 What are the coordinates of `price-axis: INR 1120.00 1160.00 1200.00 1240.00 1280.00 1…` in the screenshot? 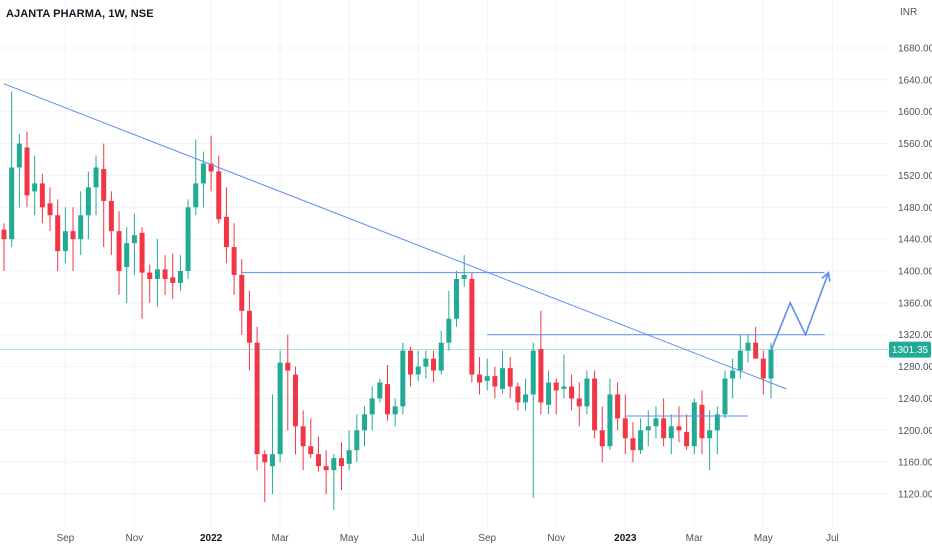 It's located at (915, 254).